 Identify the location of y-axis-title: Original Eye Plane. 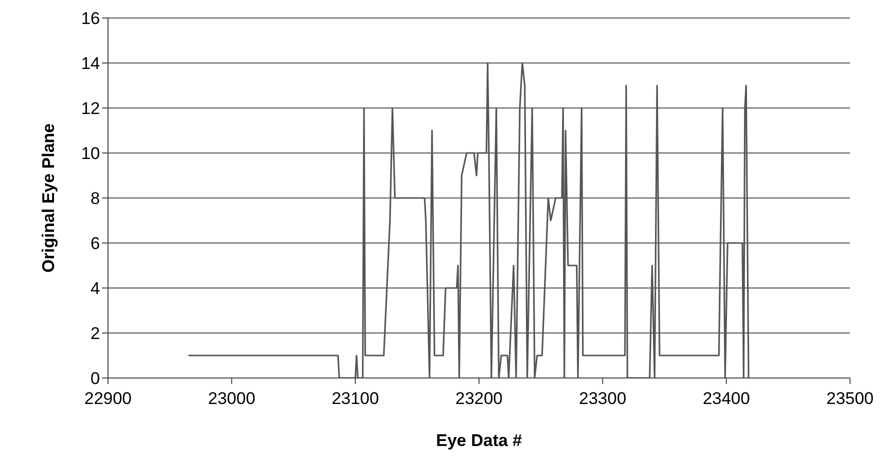
(48, 198).